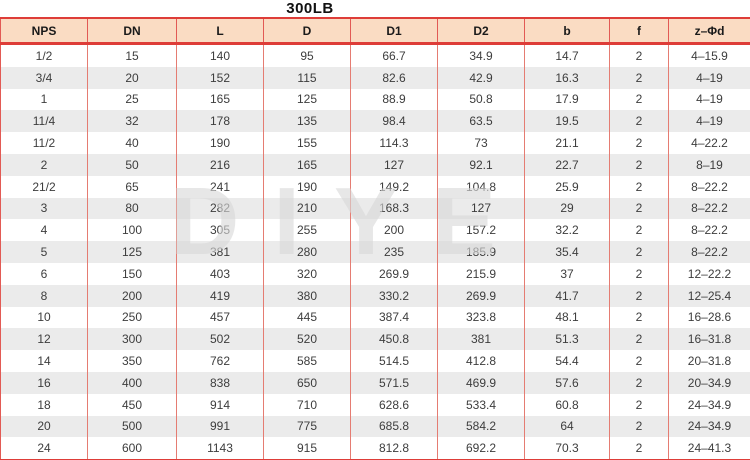 This screenshot has height=460, width=750. Describe the element at coordinates (567, 230) in the screenshot. I see `table-cell: 32.2` at that location.